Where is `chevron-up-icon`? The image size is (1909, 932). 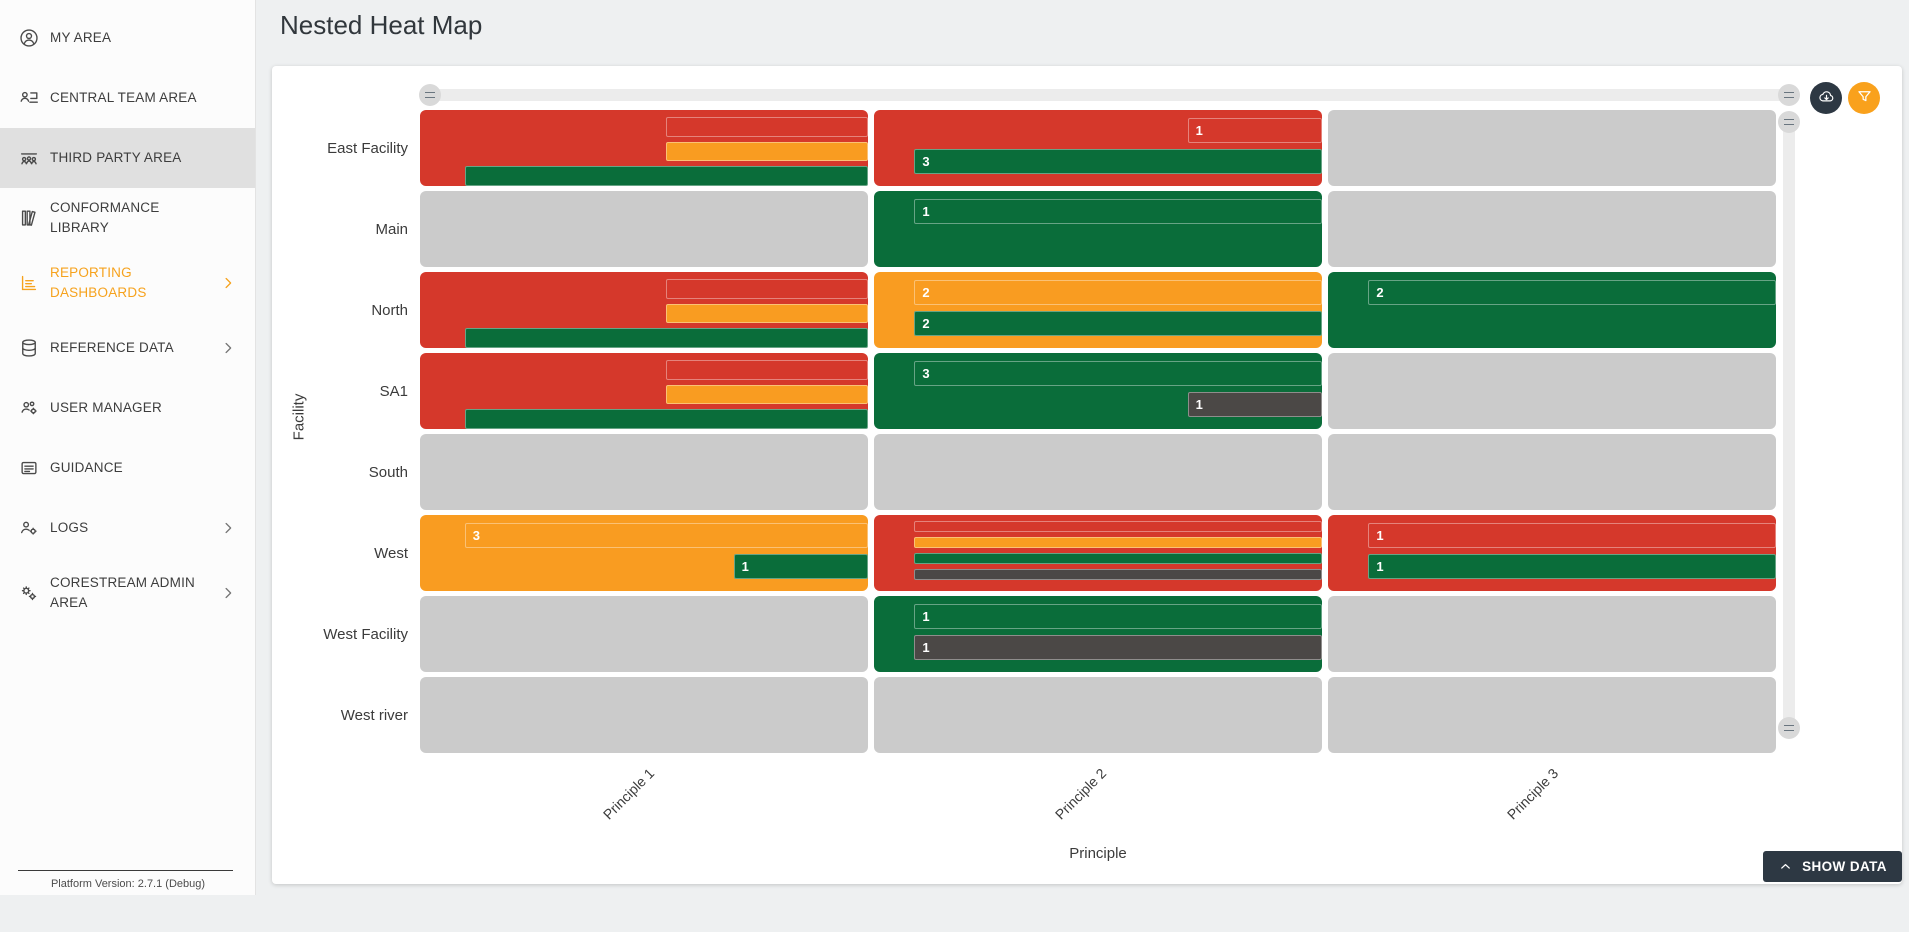 chevron-up-icon is located at coordinates (1785, 866).